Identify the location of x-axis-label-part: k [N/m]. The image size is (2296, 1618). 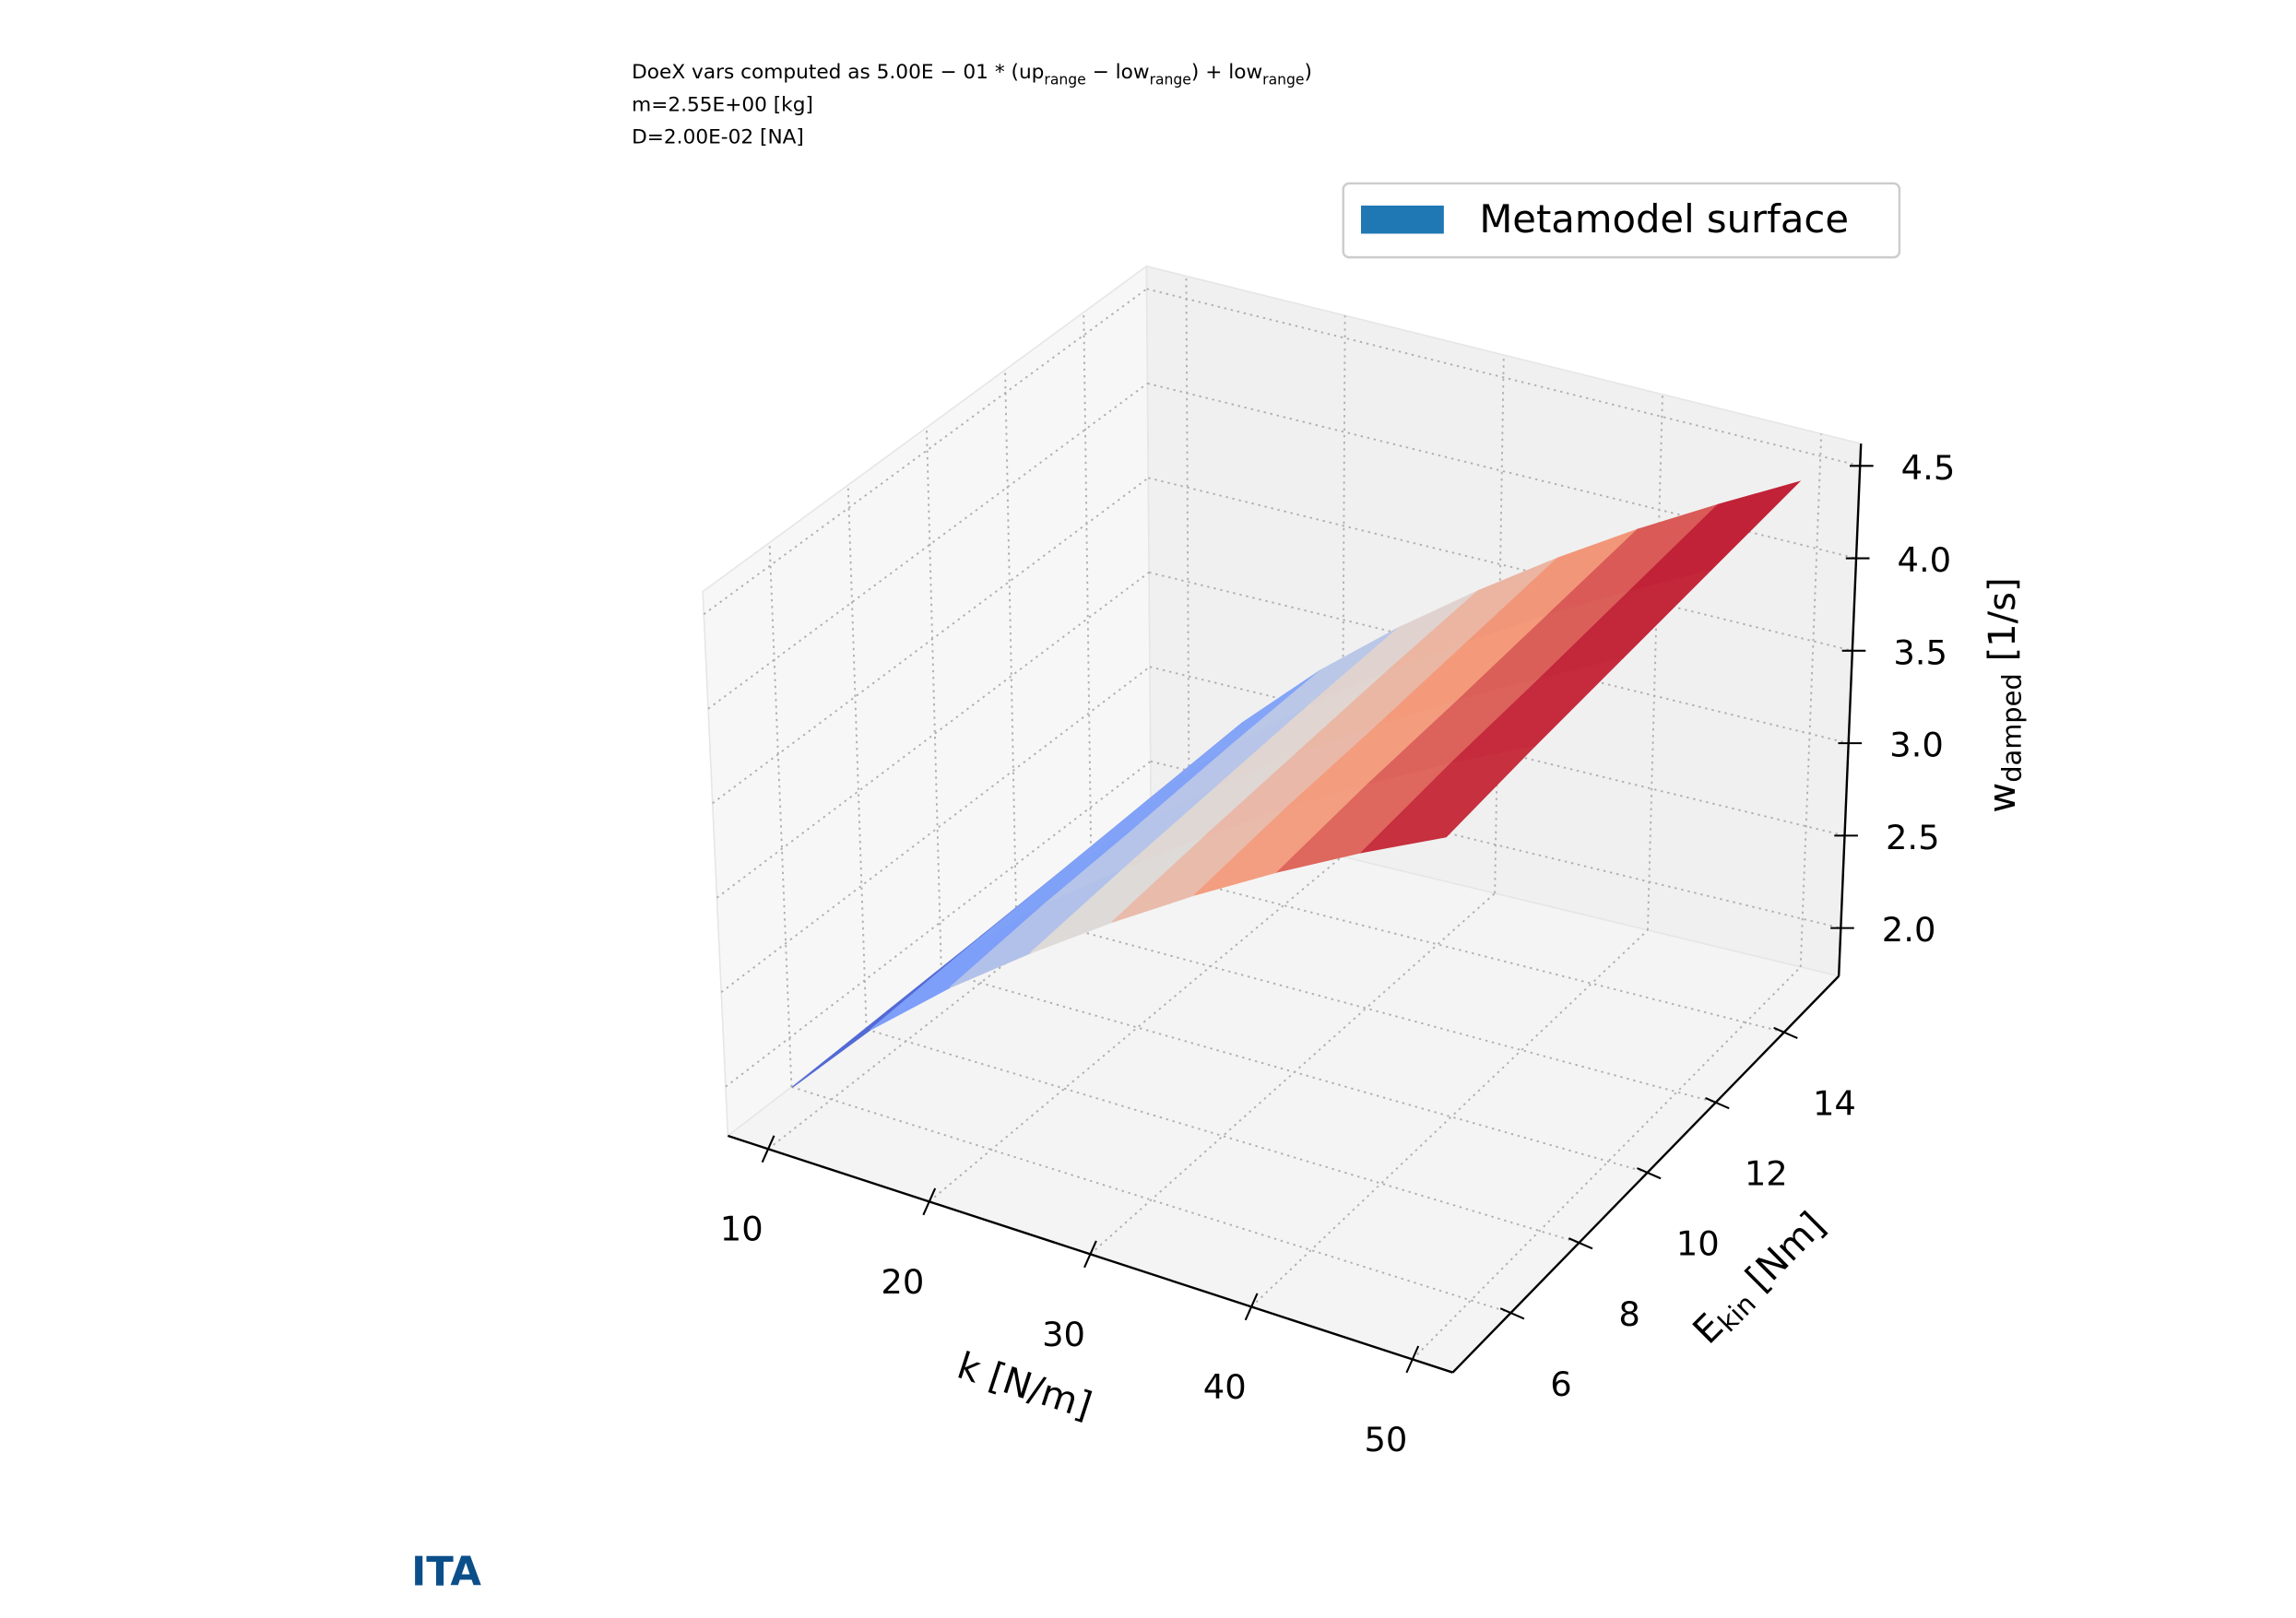
(1025, 1386).